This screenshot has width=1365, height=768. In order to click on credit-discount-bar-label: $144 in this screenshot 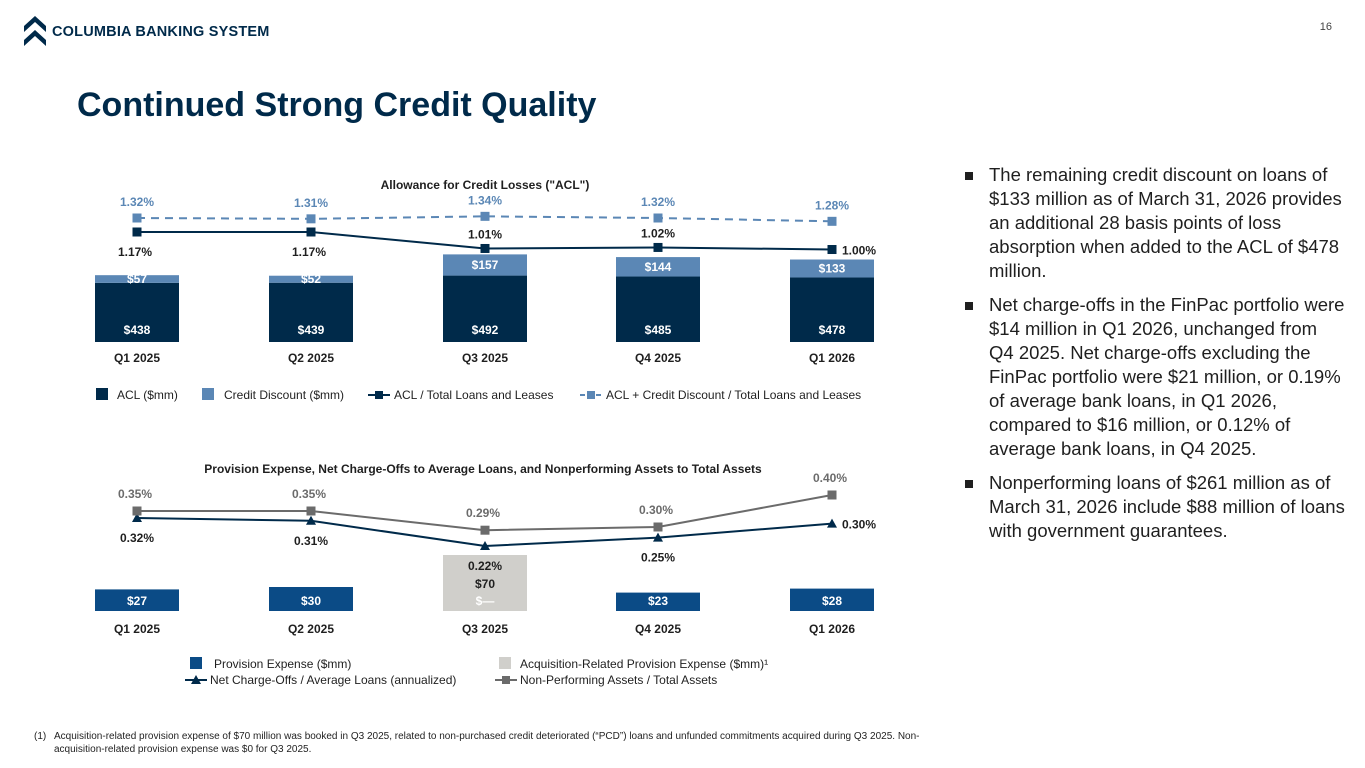, I will do `click(658, 267)`.